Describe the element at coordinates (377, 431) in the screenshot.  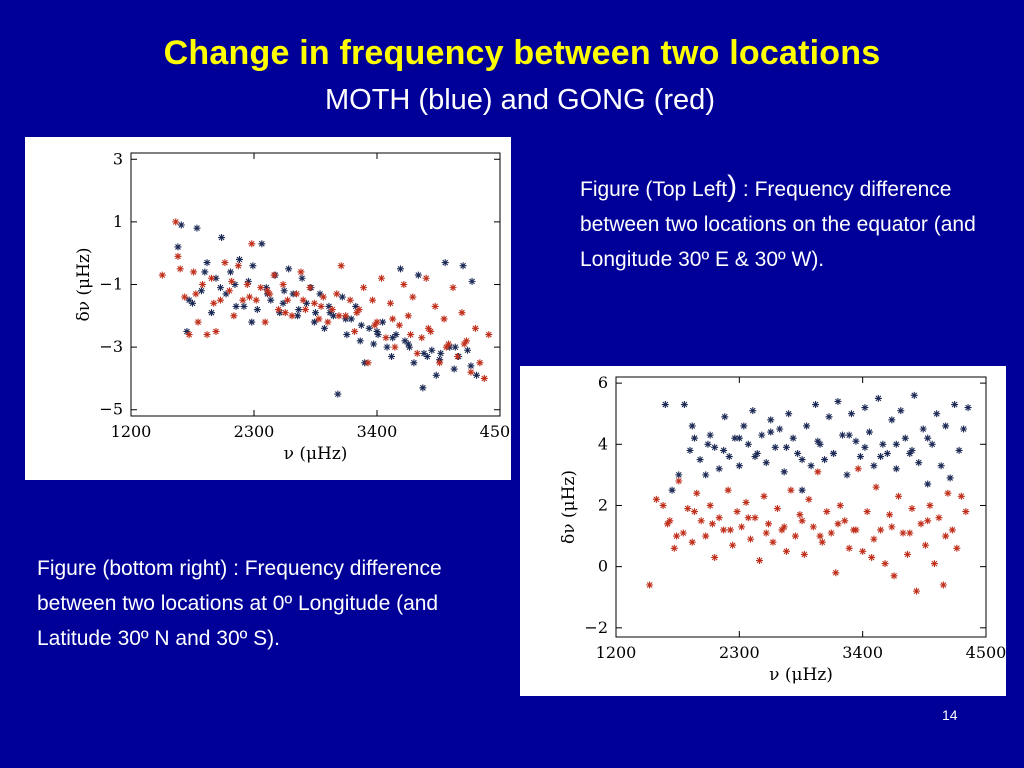
I see `x-tick-label: 3400` at that location.